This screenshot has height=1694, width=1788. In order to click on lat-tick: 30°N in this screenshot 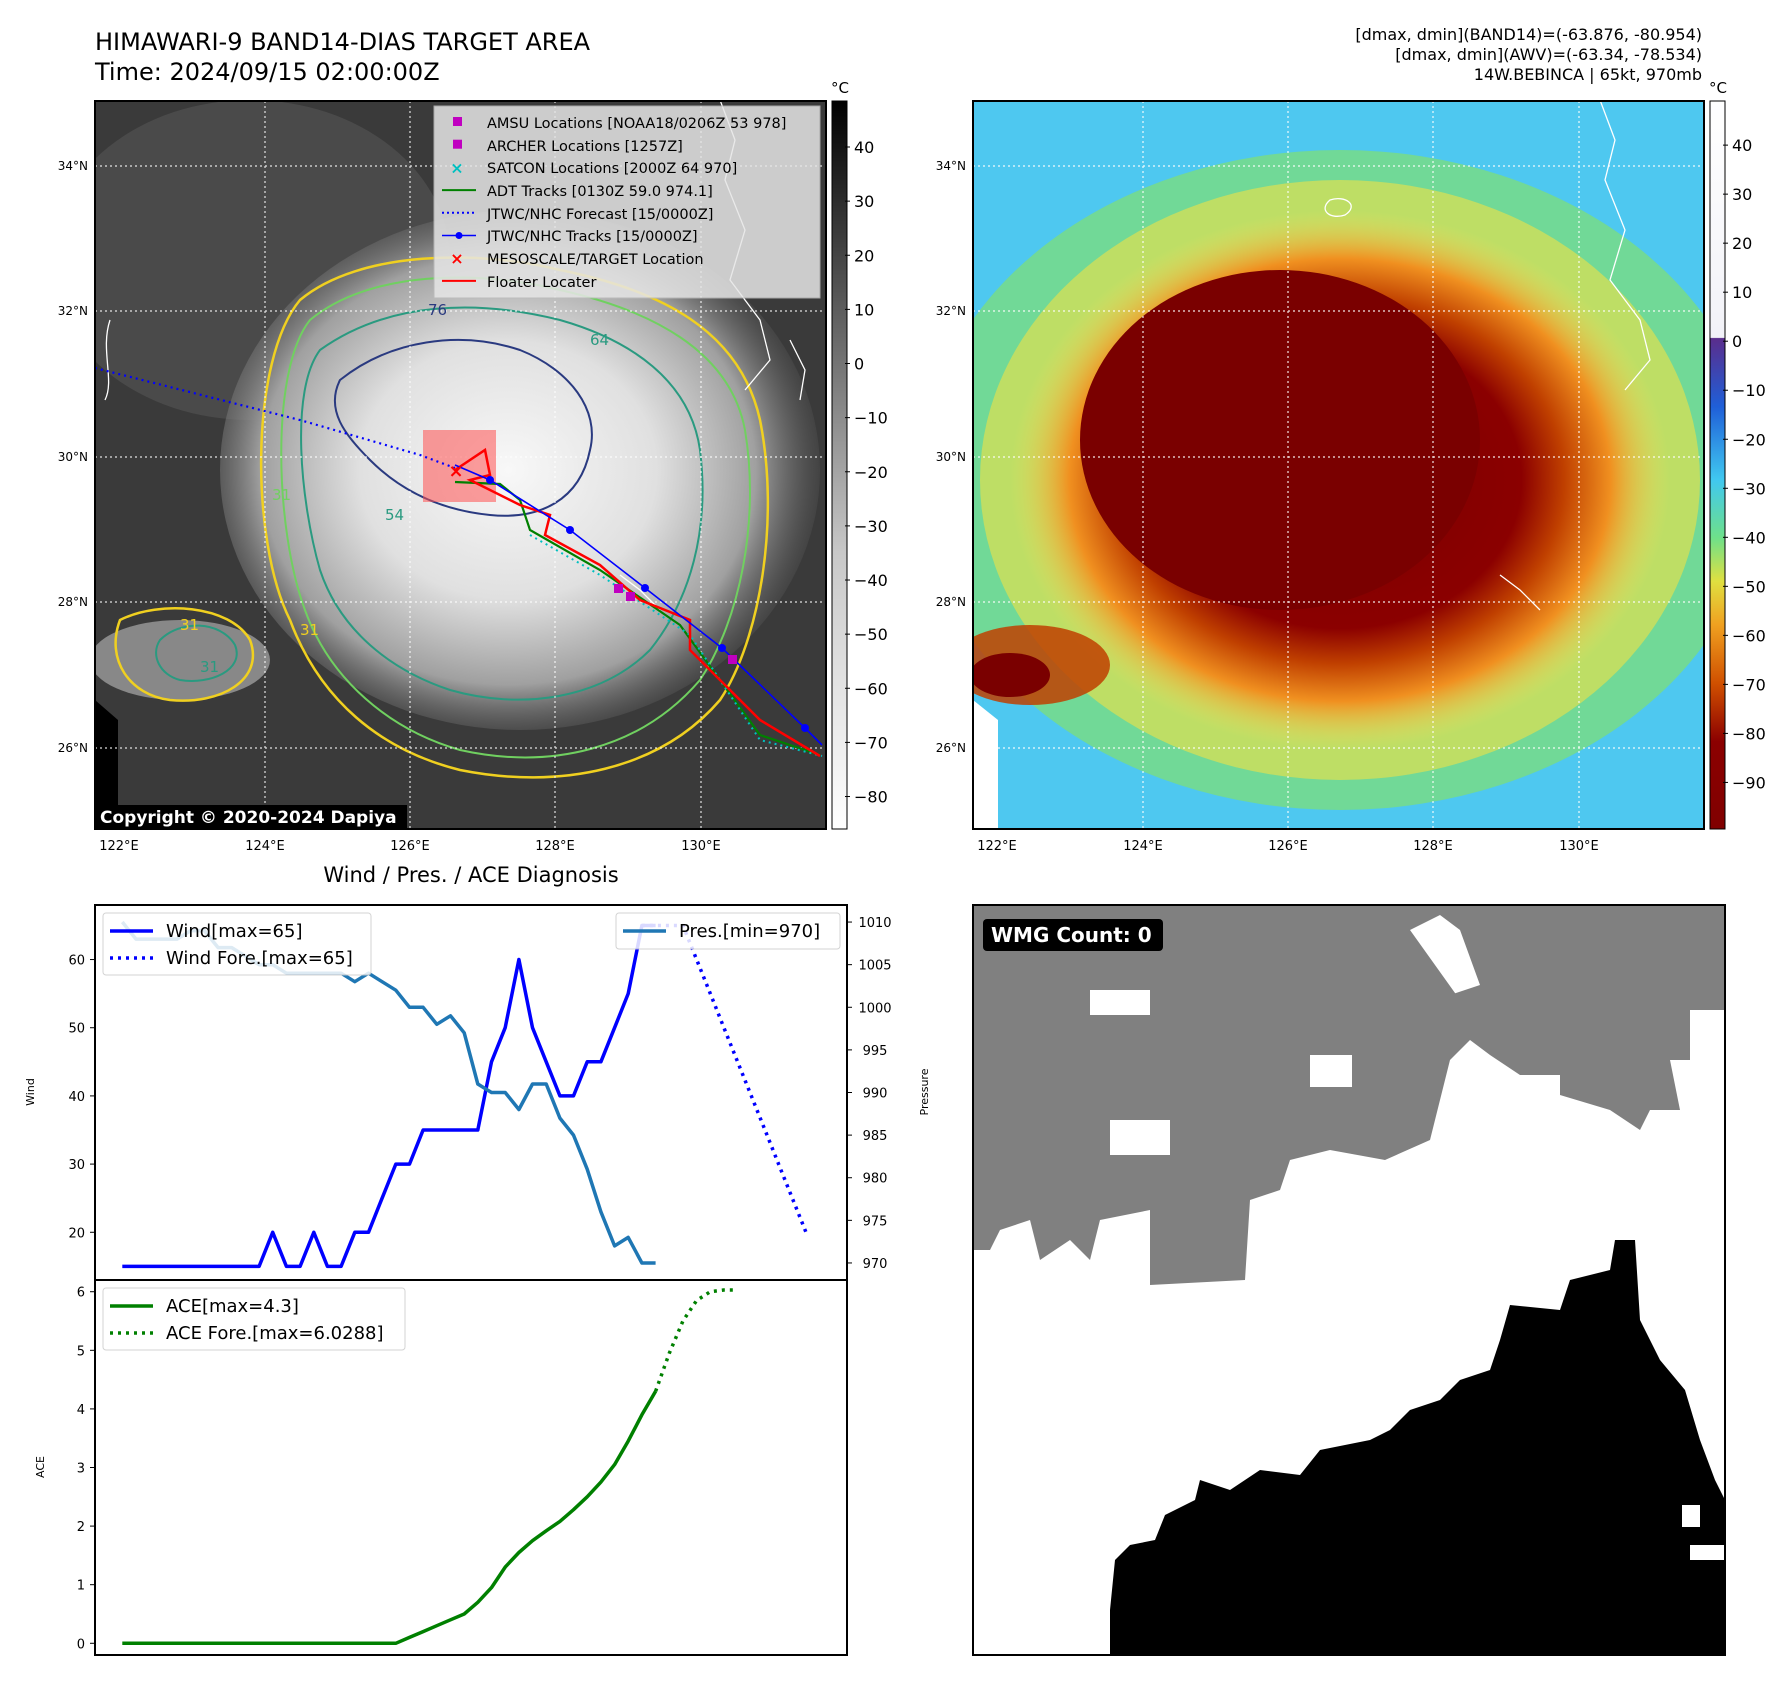, I will do `click(951, 457)`.